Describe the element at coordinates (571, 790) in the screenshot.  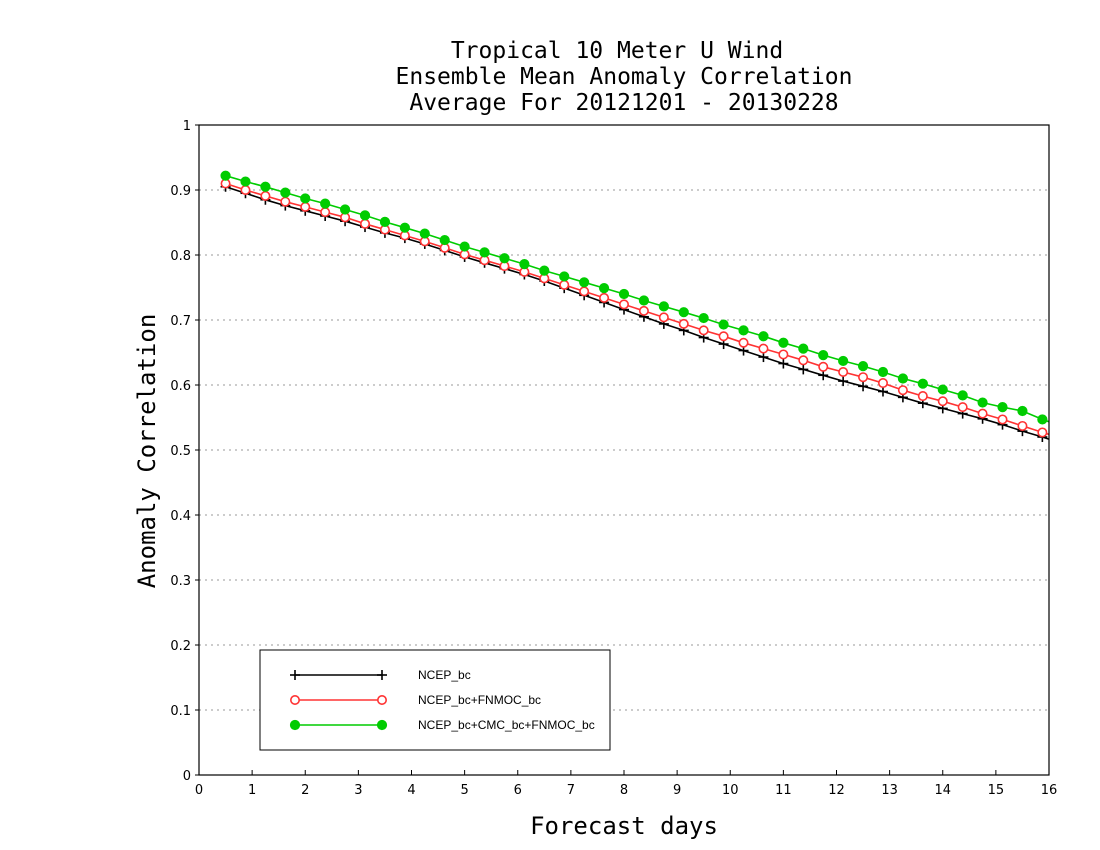
I see `x-tick-label: 7` at that location.